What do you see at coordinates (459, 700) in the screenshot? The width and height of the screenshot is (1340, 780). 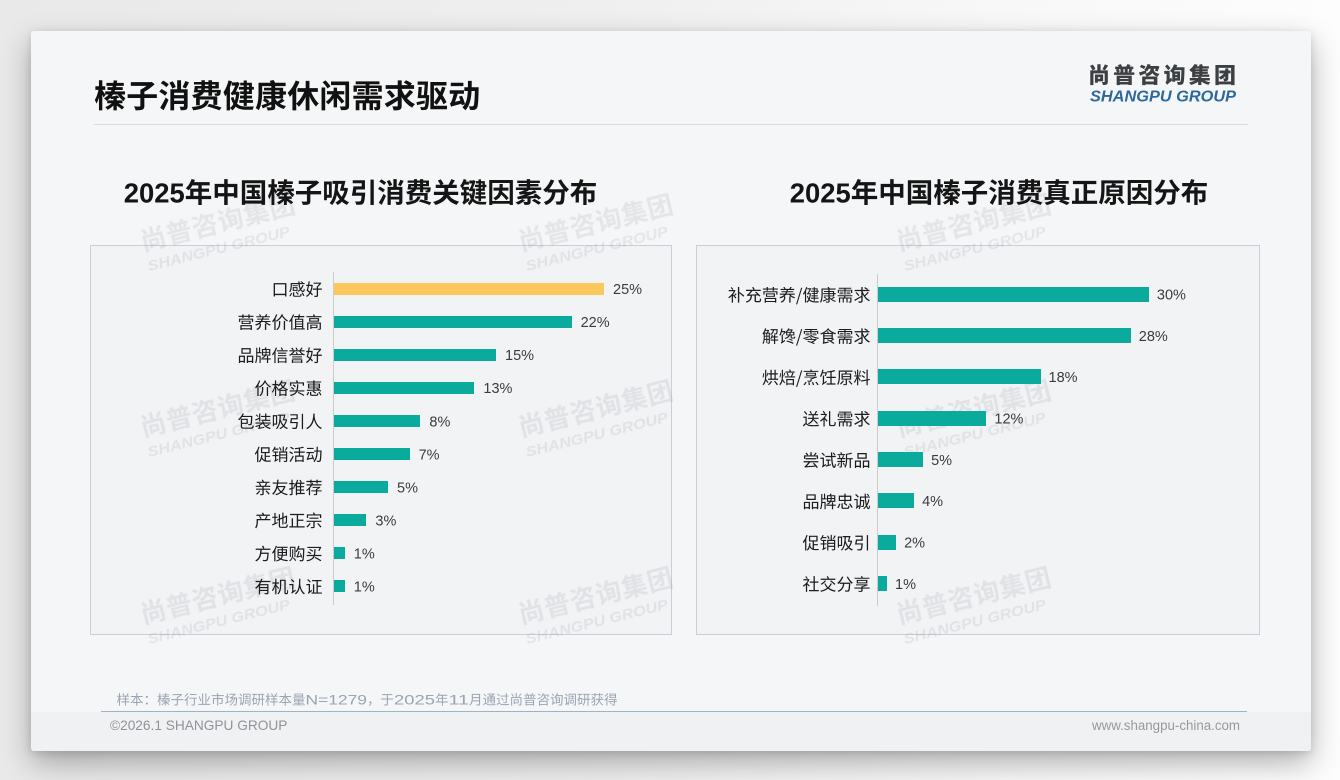 I see `svg-text: 11` at bounding box center [459, 700].